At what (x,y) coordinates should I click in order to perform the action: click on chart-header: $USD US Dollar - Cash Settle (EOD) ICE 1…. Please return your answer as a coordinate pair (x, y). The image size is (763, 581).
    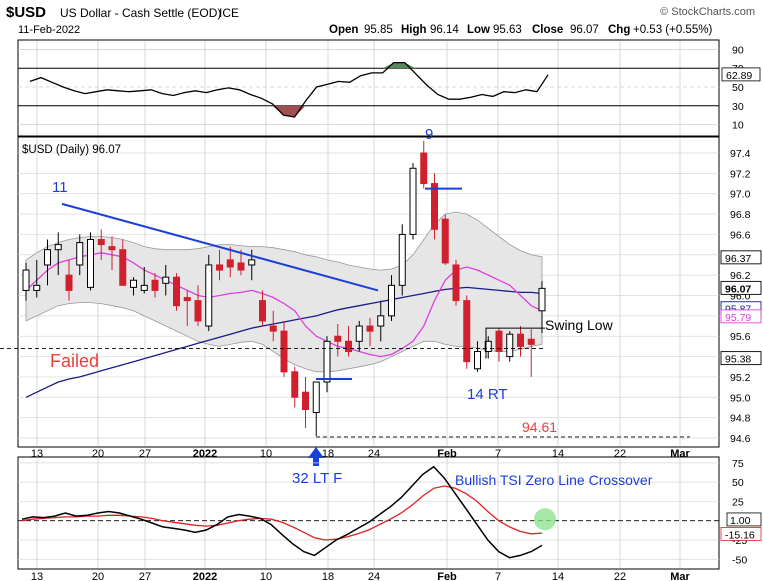
    Looking at the image, I should click on (380, 20).